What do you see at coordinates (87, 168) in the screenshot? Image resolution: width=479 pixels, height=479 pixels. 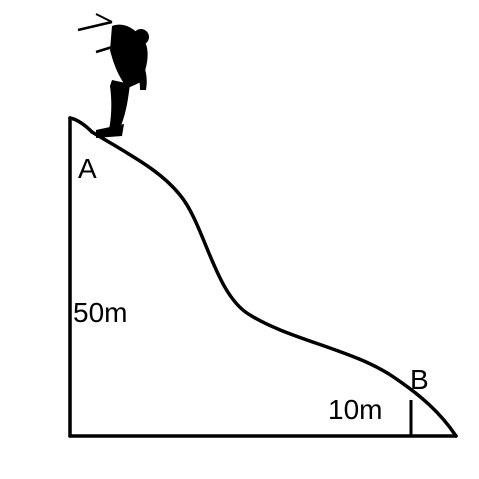 I see `point-a-label: A` at bounding box center [87, 168].